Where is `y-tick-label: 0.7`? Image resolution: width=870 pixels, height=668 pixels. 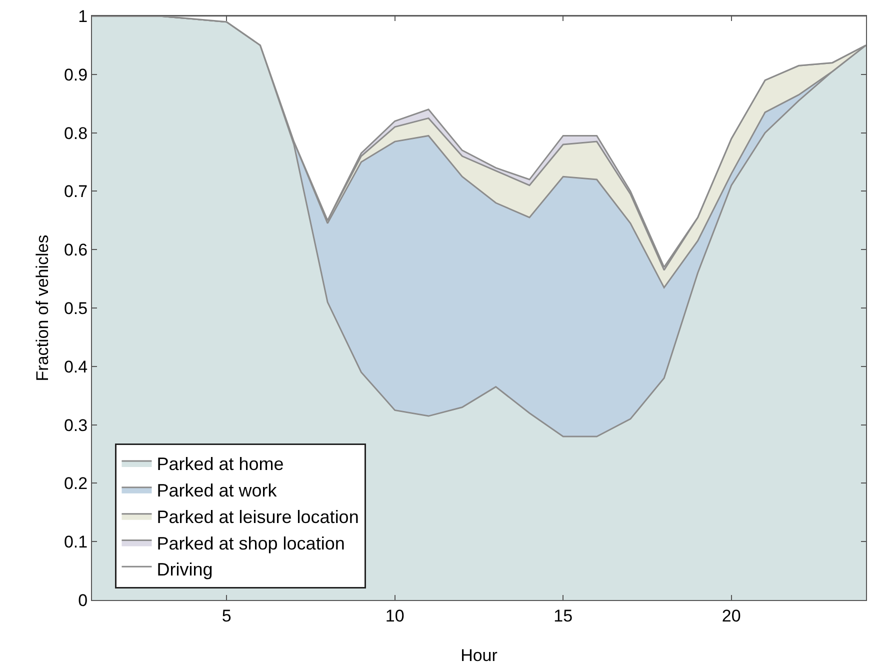
y-tick-label: 0.7 is located at coordinates (76, 192).